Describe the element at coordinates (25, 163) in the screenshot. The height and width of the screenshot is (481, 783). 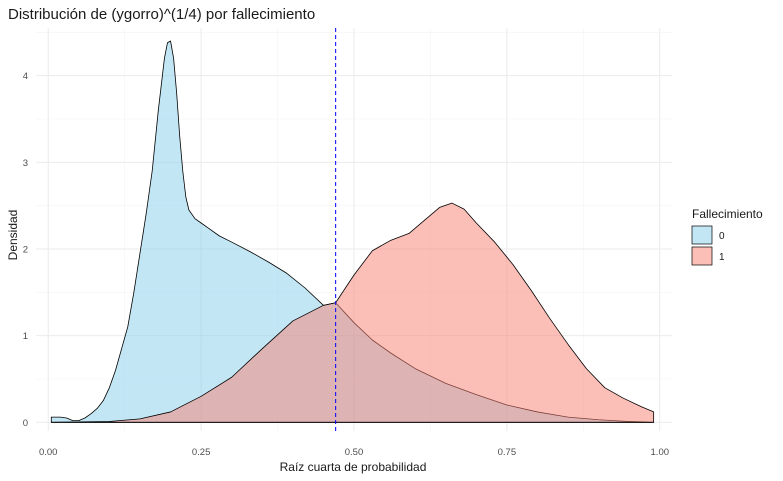
I see `y-tick-label: 3` at that location.